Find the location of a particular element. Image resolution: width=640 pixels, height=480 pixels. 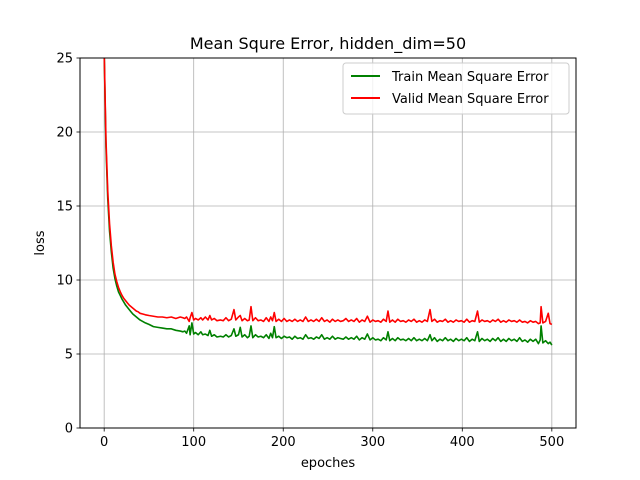

x-axis: 0 100 200 300 400 500 is located at coordinates (332, 439).